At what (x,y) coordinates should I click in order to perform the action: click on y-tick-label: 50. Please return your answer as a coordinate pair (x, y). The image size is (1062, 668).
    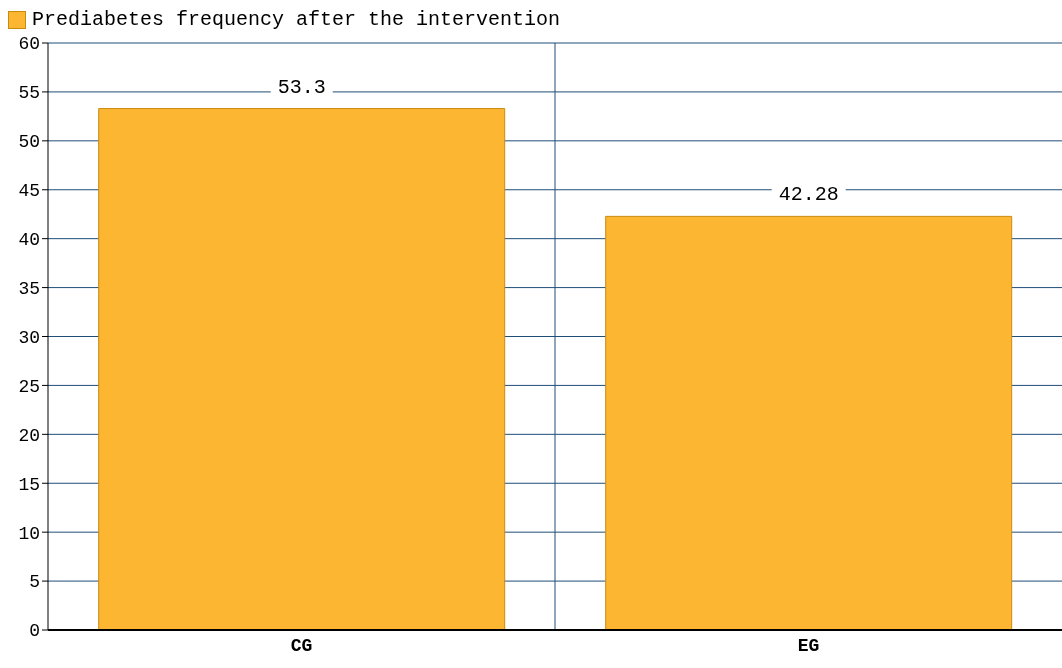
    Looking at the image, I should click on (29, 142).